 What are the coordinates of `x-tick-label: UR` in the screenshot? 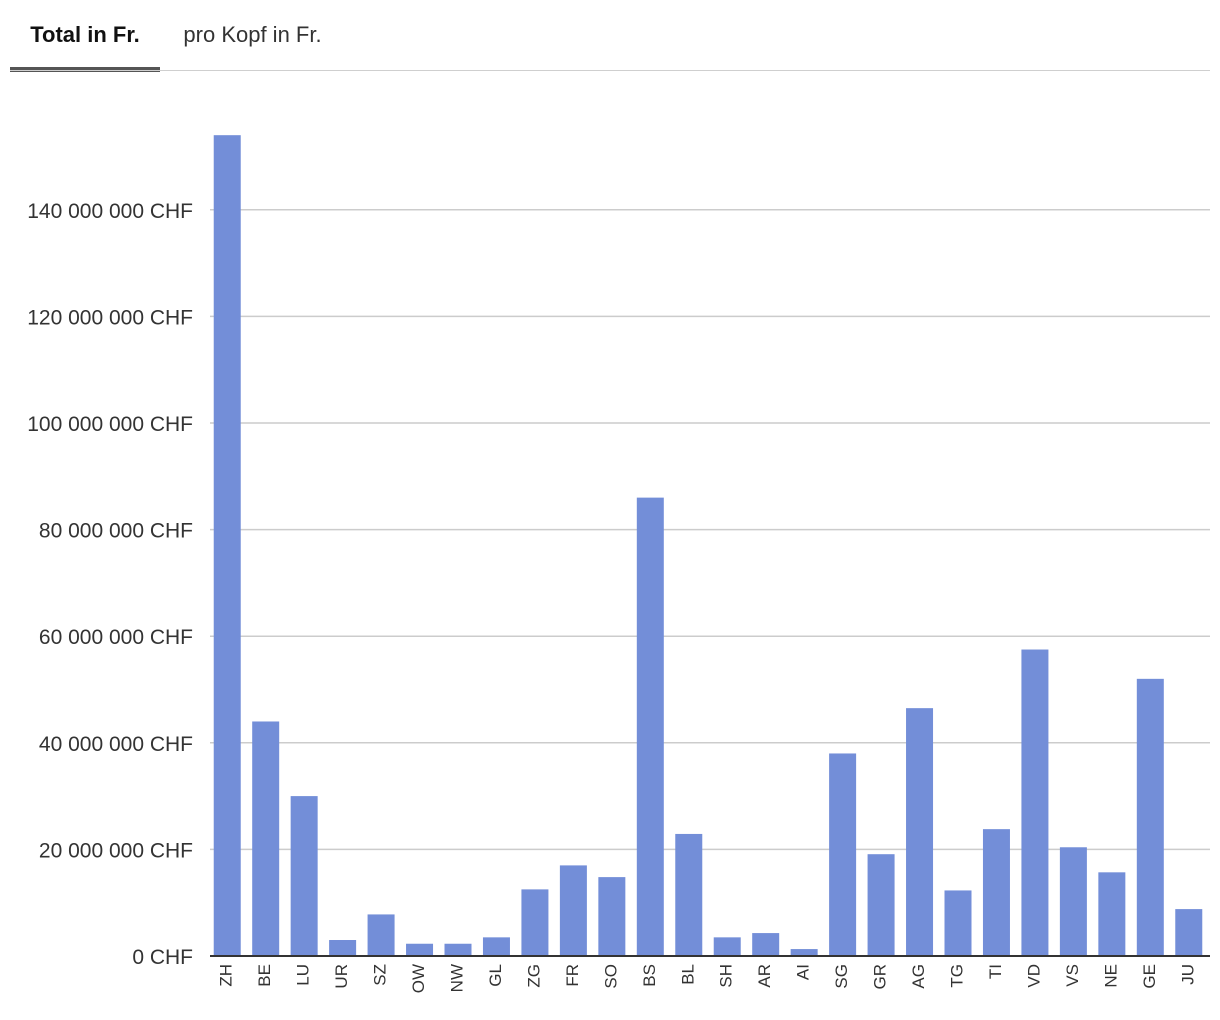 It's located at (341, 976).